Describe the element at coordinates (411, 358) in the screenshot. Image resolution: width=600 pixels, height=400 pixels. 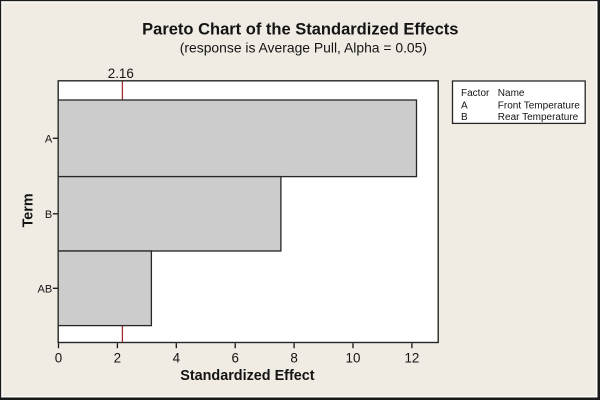
I see `svg-text: 12` at that location.